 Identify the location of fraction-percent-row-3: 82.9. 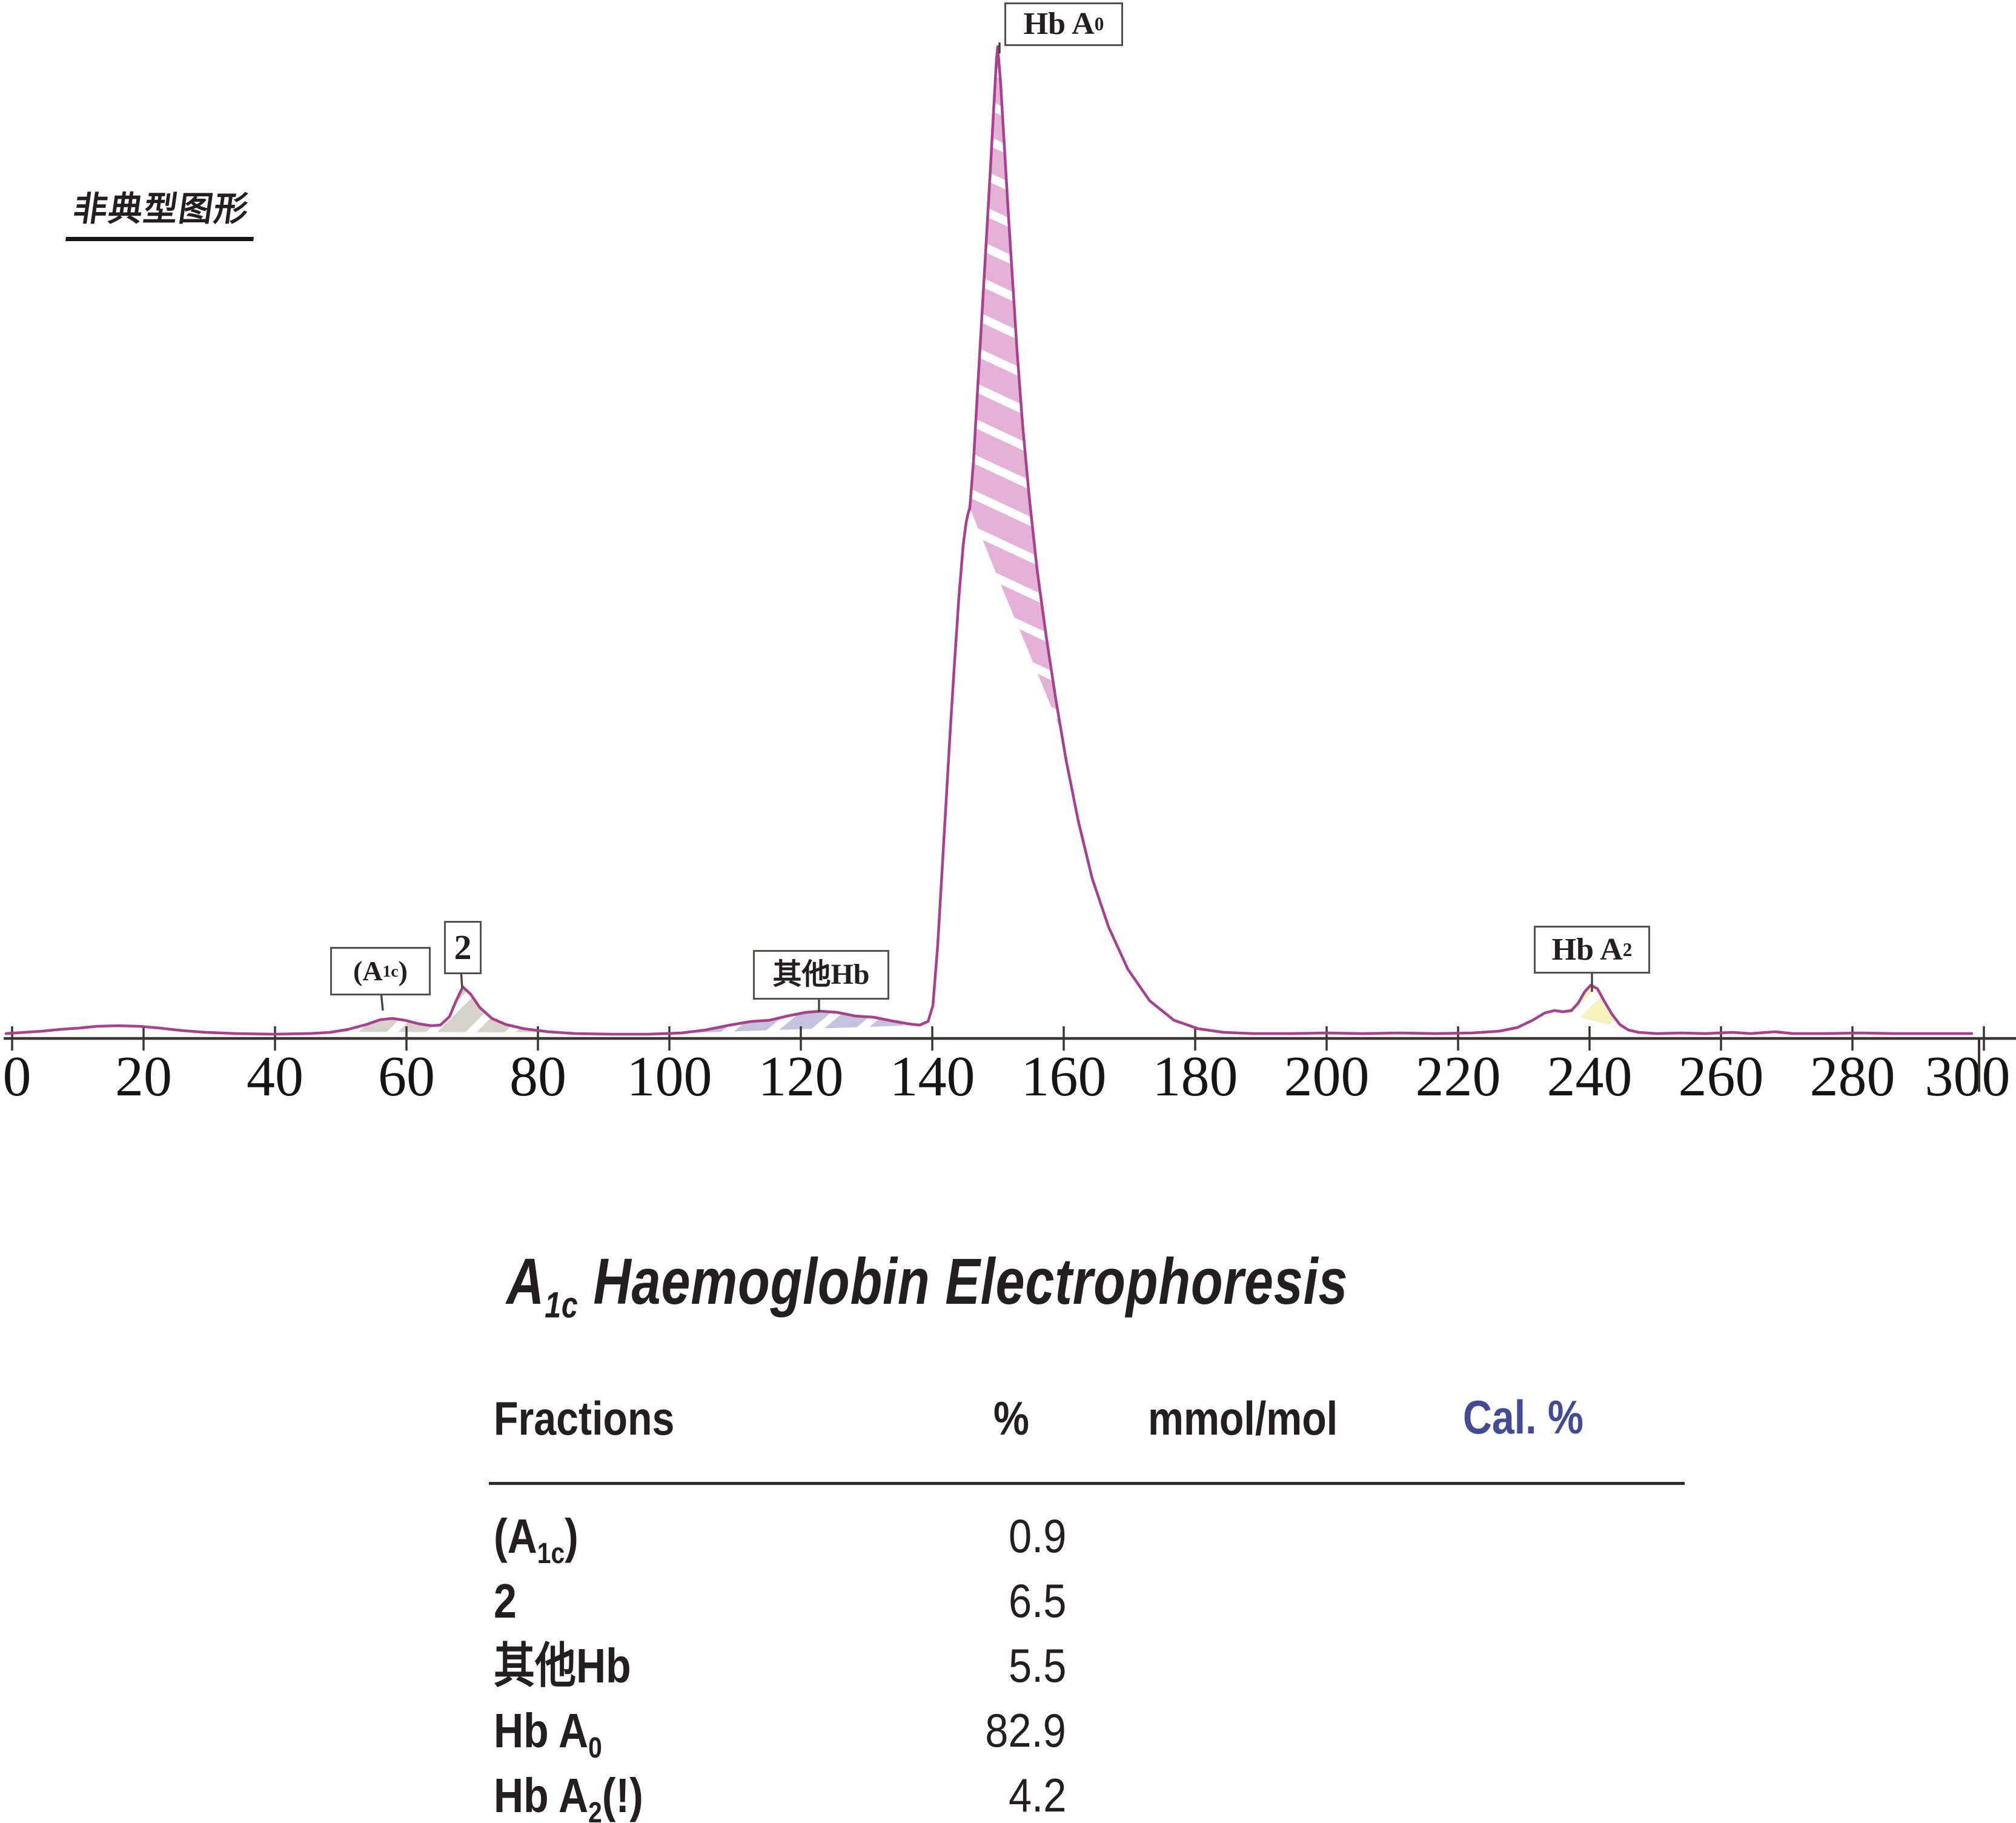
(1025, 1730).